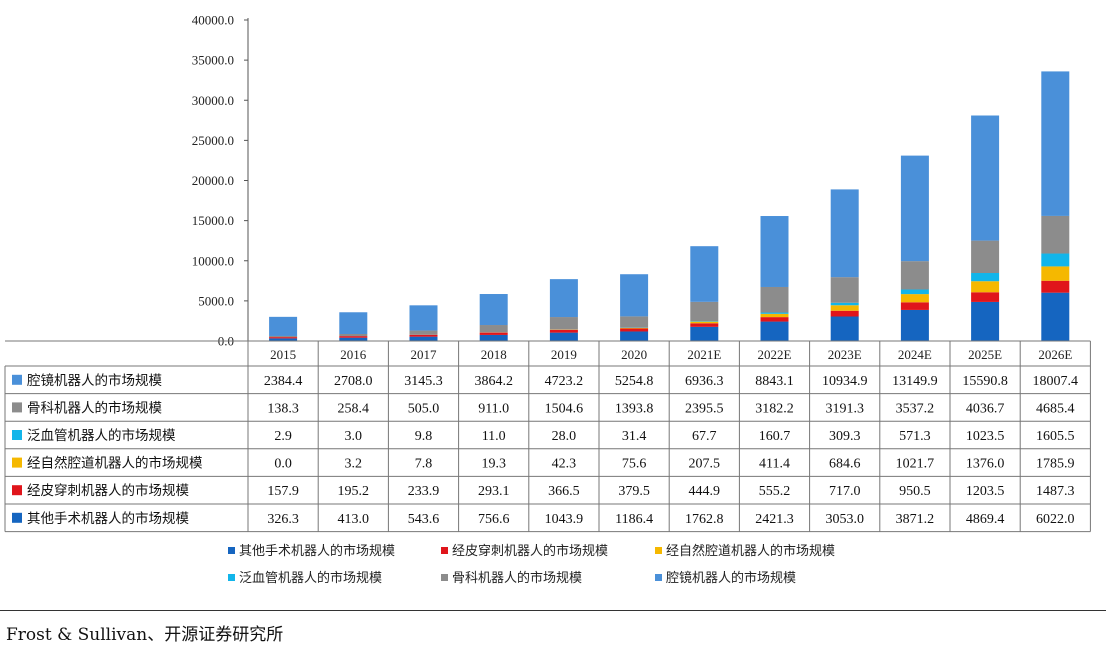  I want to click on table-cell-value: 950.5, so click(915, 491).